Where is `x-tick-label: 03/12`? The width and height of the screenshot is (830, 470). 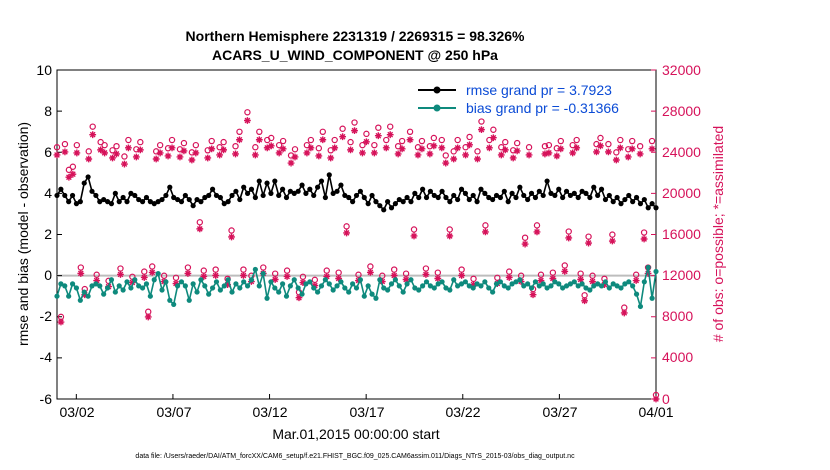 x-tick-label: 03/12 is located at coordinates (269, 412).